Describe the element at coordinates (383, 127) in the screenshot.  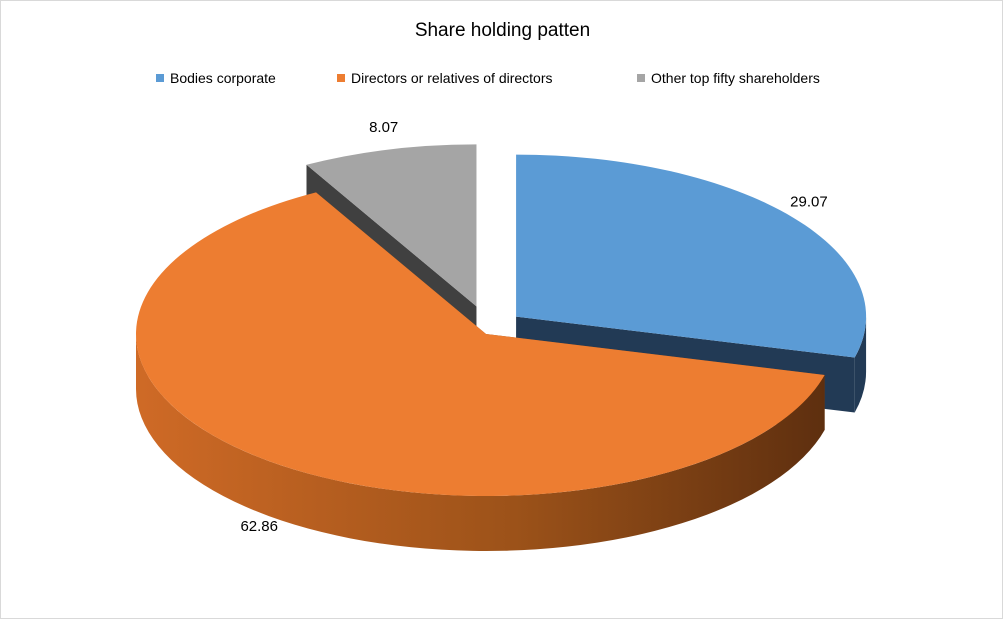
I see `data-label-other-top-fifty: 8.07` at that location.